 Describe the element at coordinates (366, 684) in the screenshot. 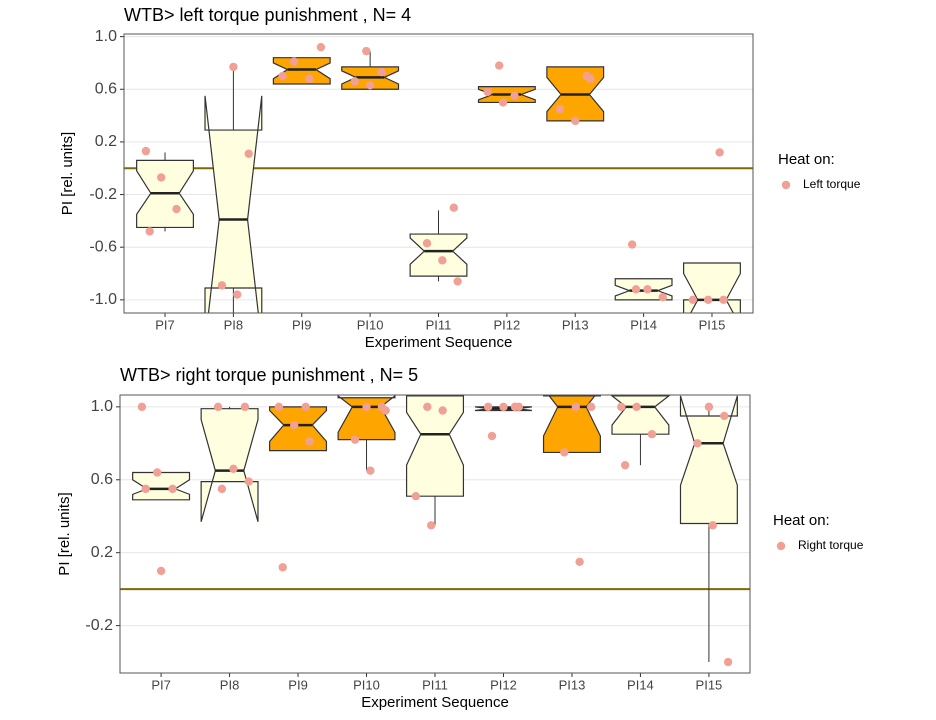

I see `x-tick-label: PI10` at that location.